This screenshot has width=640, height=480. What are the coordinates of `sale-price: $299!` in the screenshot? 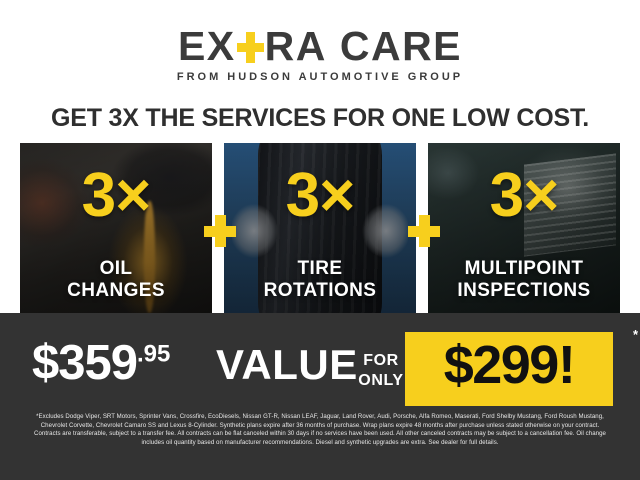 It's located at (509, 365).